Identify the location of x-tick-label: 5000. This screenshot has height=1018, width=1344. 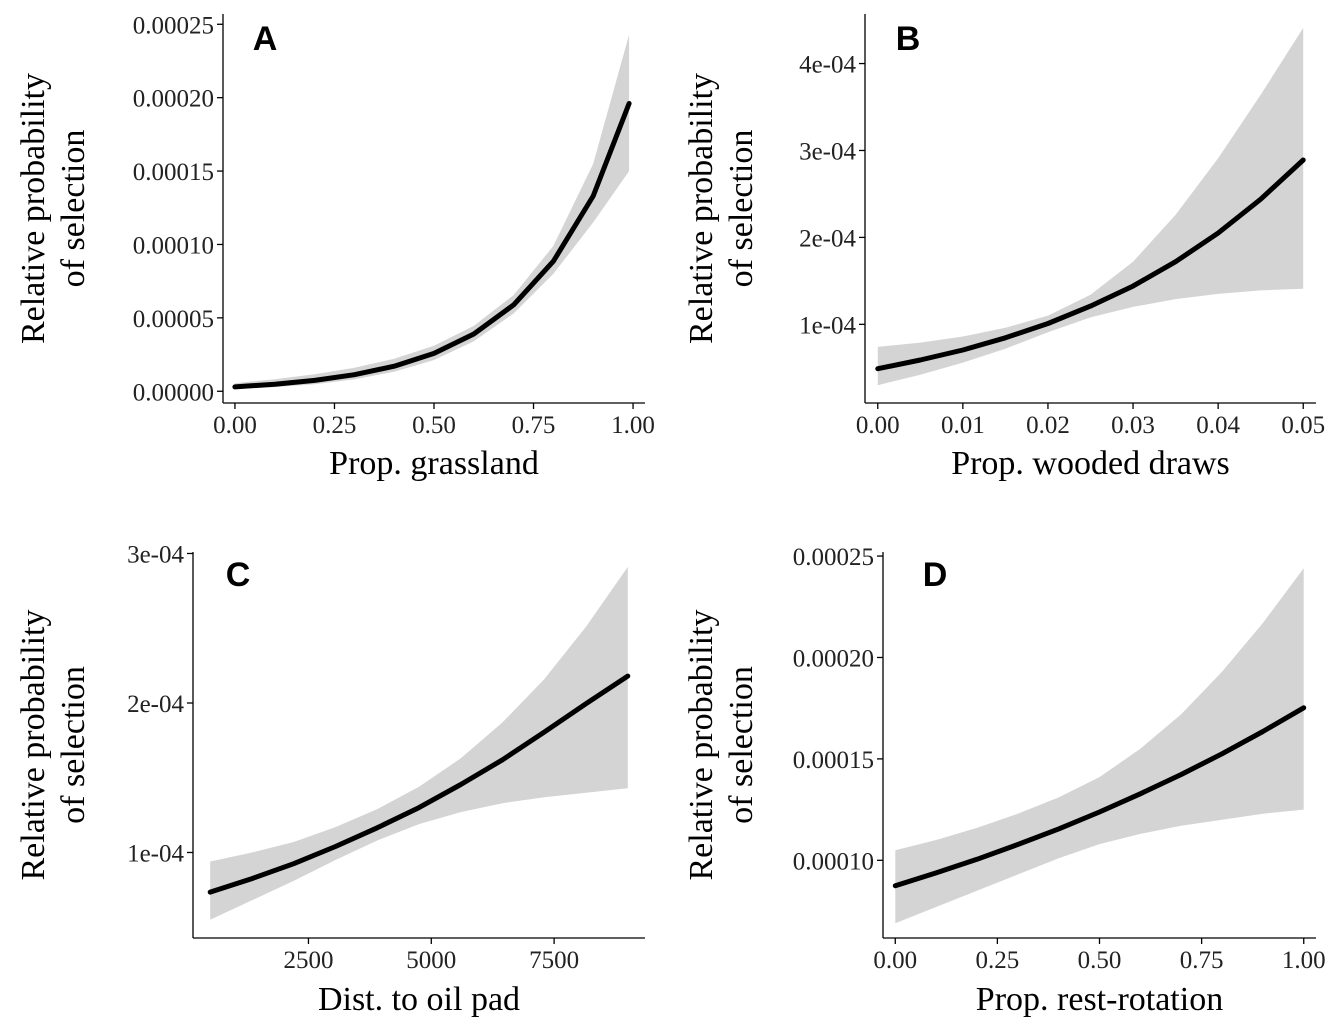
(431, 960).